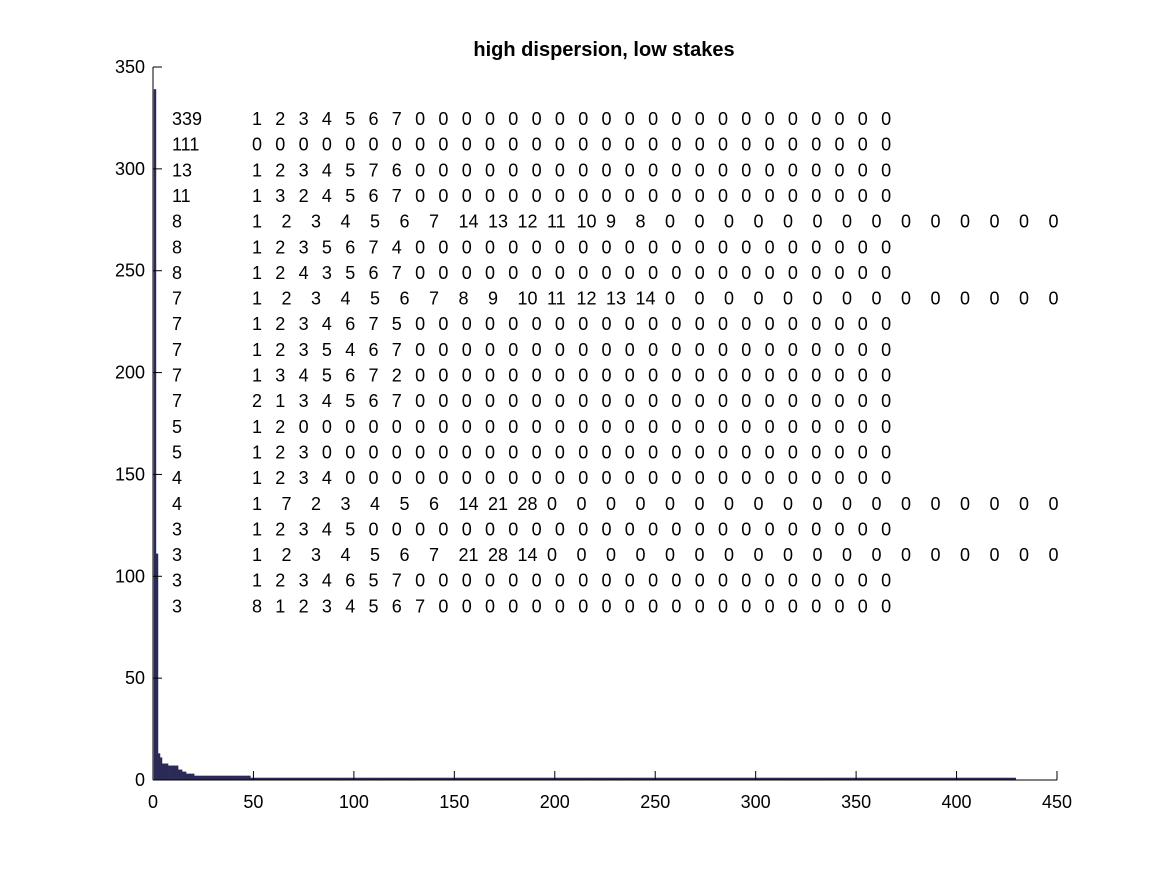 The width and height of the screenshot is (1167, 875). Describe the element at coordinates (177, 299) in the screenshot. I see `annotation-count: 7` at that location.